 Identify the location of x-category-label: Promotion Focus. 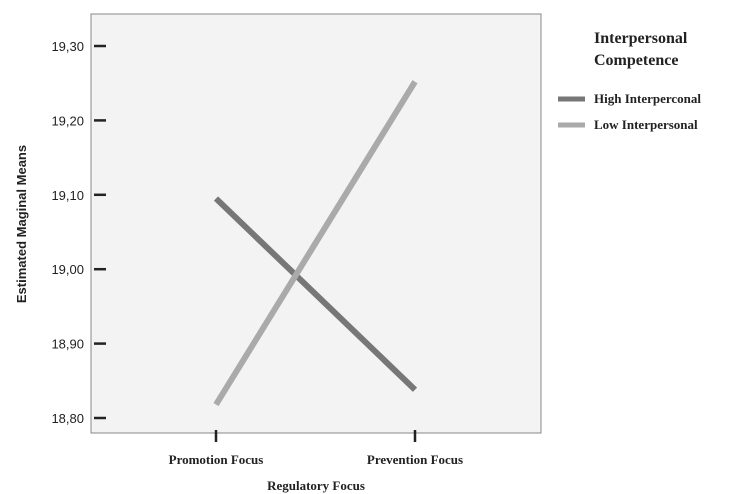
(216, 459).